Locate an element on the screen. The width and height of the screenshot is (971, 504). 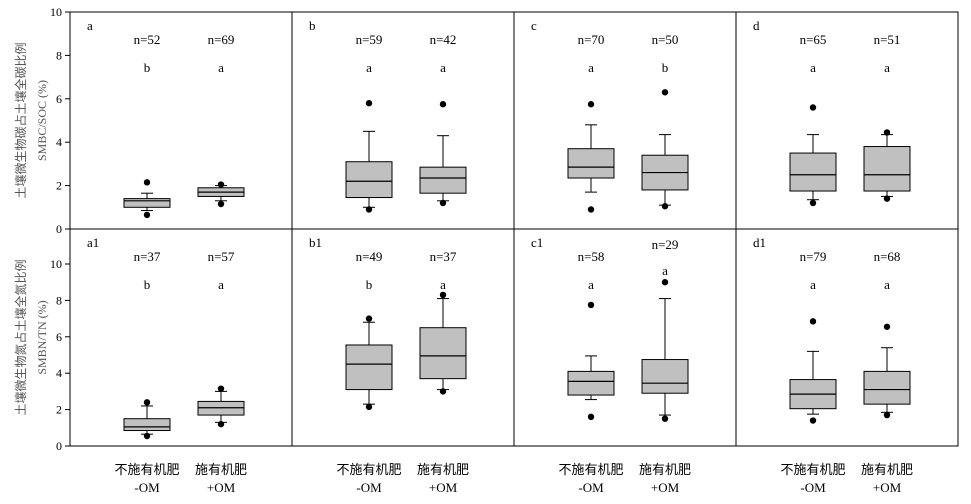
sample-size-label: n=68 is located at coordinates (887, 256).